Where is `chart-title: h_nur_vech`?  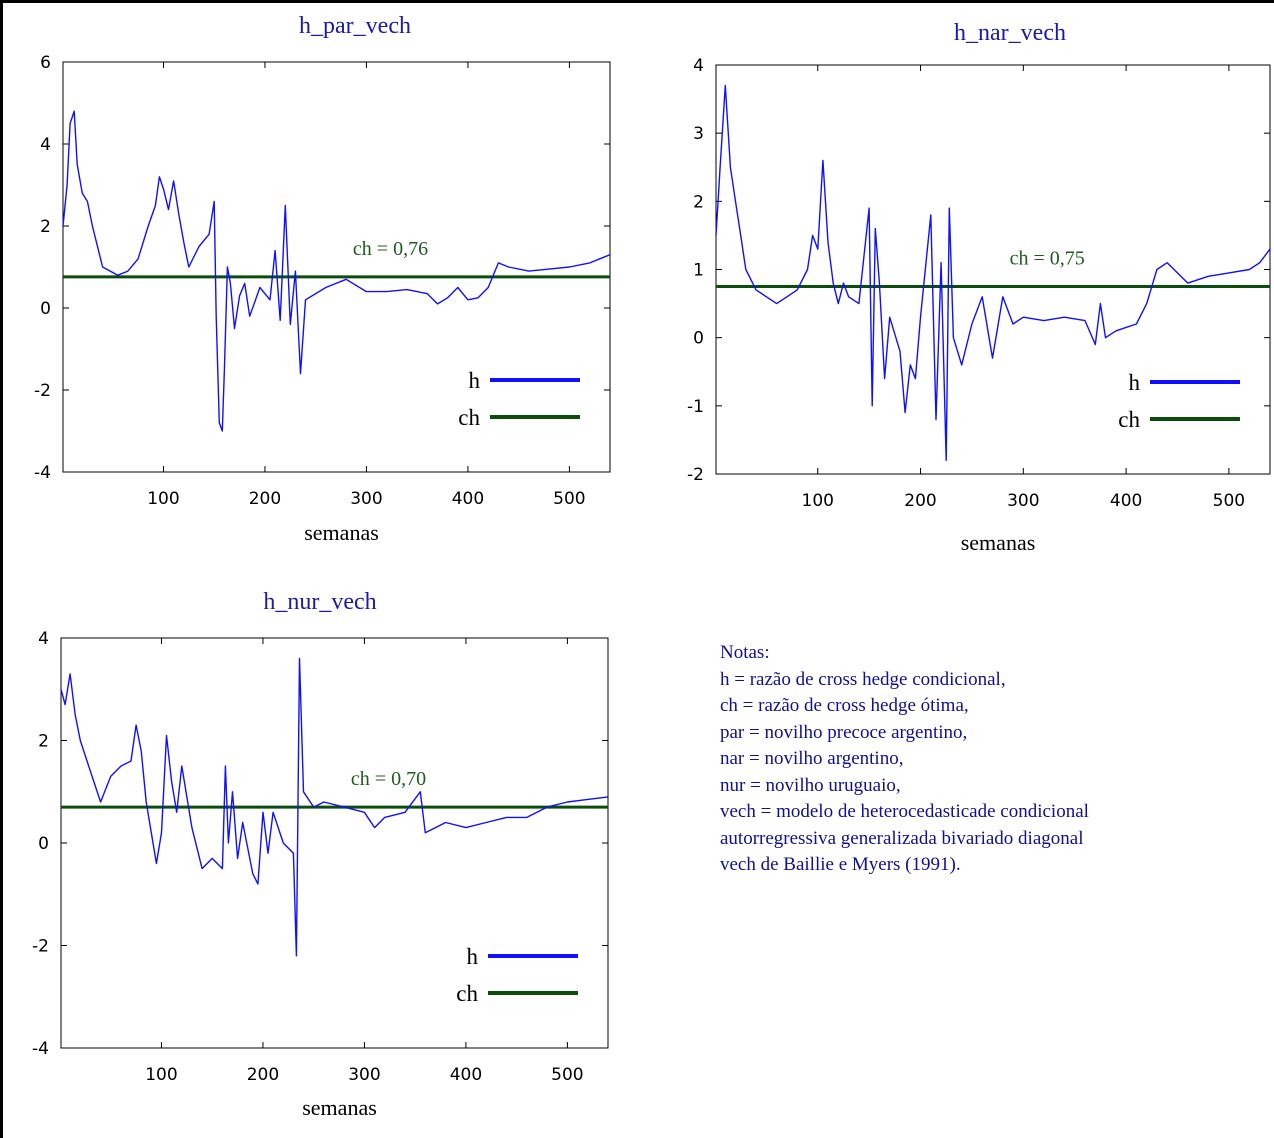 chart-title: h_nur_vech is located at coordinates (319, 602).